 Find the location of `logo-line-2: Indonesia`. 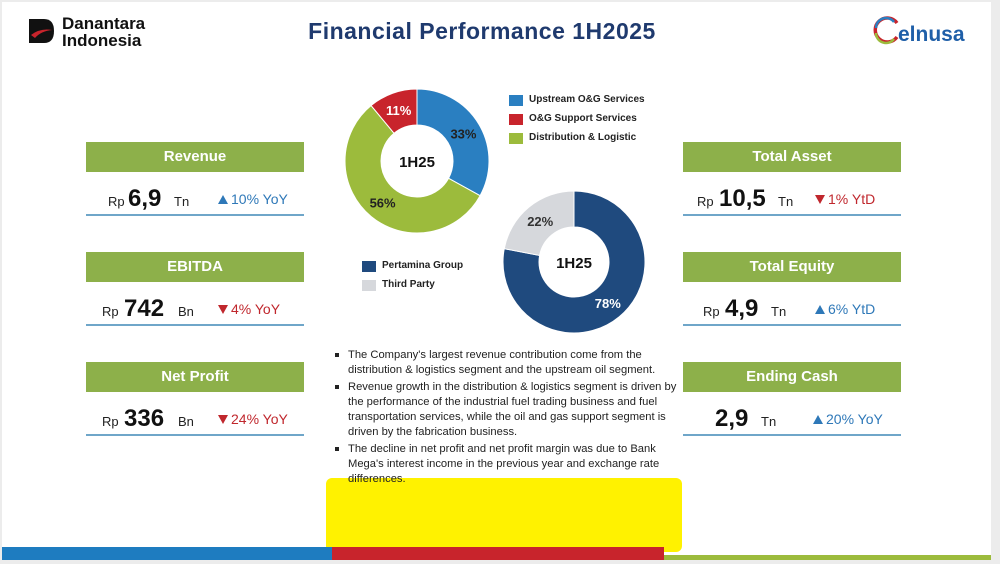

logo-line-2: Indonesia is located at coordinates (102, 40).